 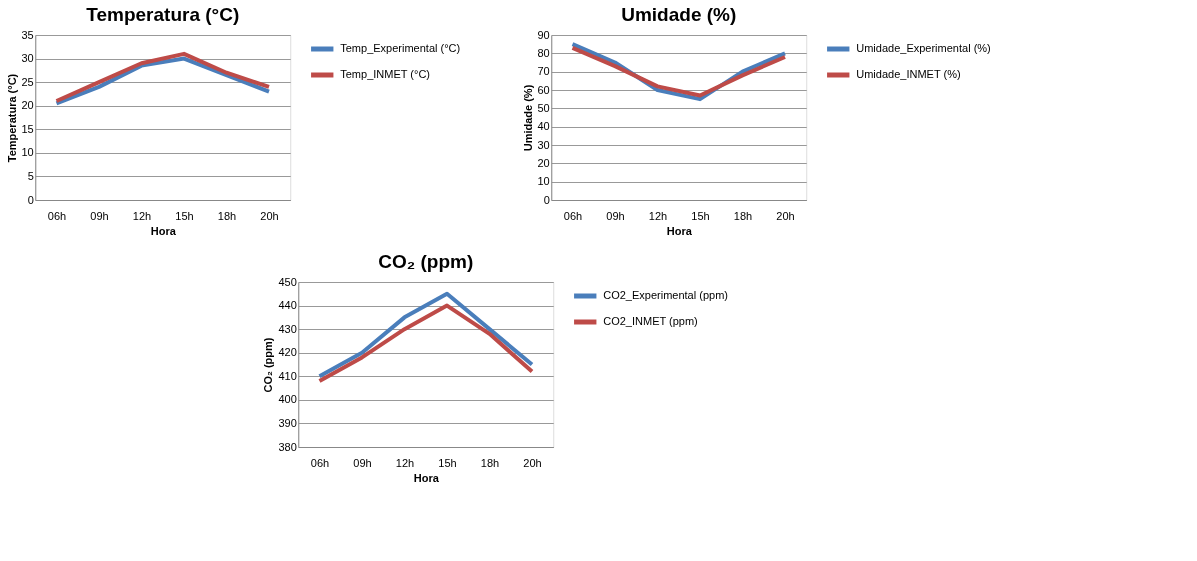 What do you see at coordinates (287, 446) in the screenshot?
I see `y-tick-label: 380` at bounding box center [287, 446].